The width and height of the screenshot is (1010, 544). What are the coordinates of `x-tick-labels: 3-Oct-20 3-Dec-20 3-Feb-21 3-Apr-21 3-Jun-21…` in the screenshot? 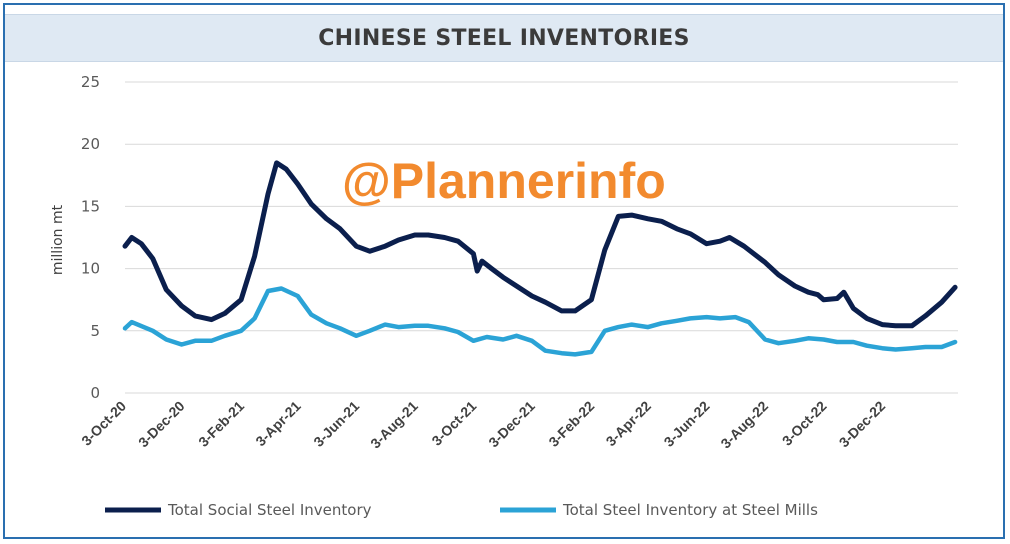 It's located at (483, 425).